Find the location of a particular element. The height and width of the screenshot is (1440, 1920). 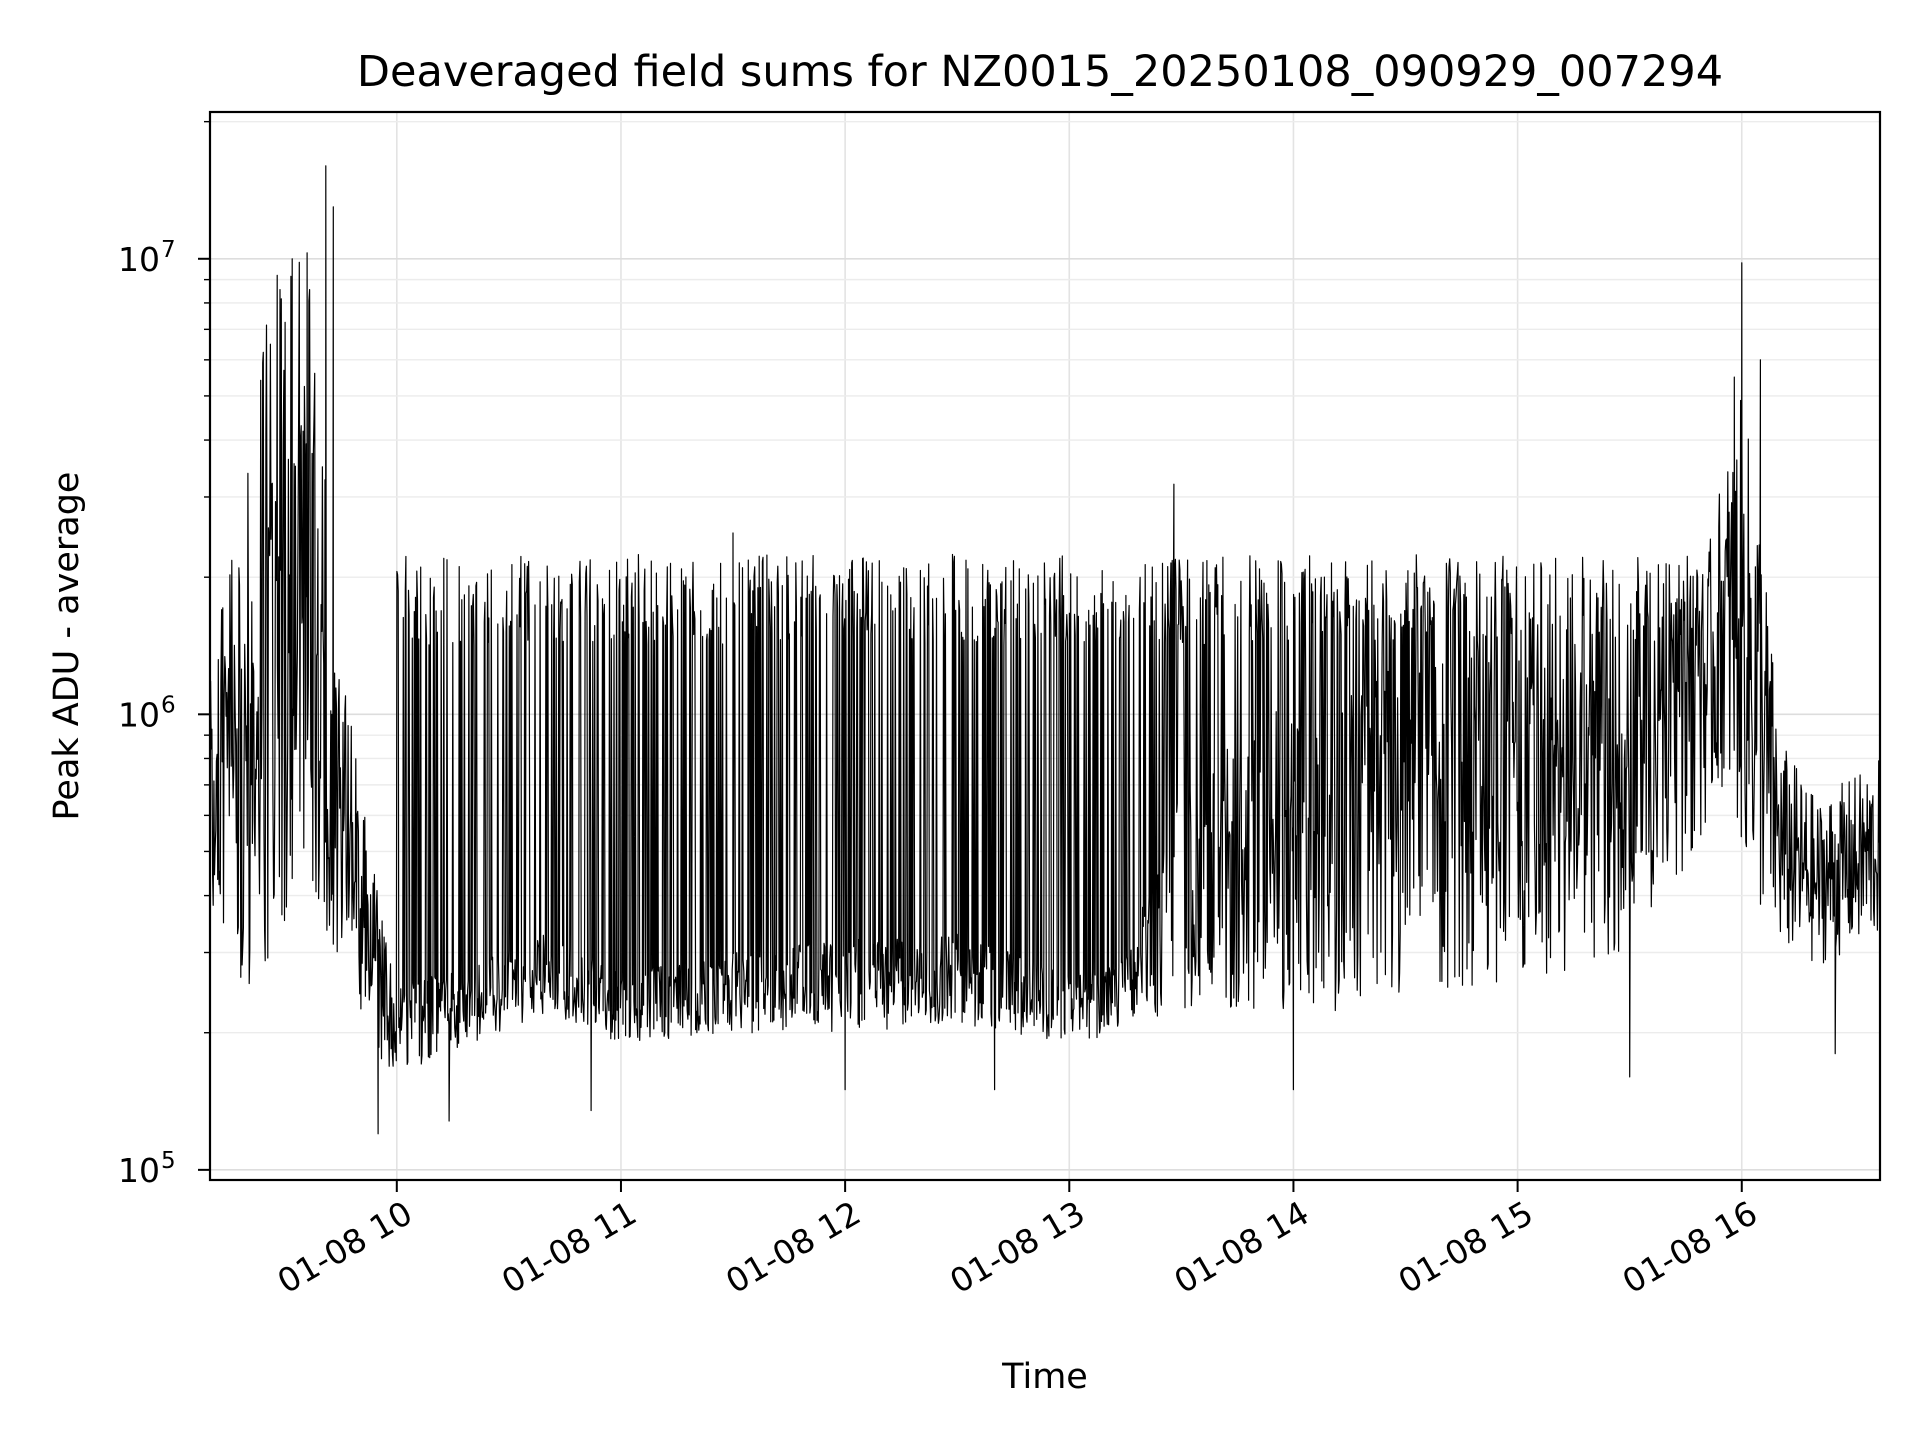

y-tick-label: 10 6 is located at coordinates (147, 713).